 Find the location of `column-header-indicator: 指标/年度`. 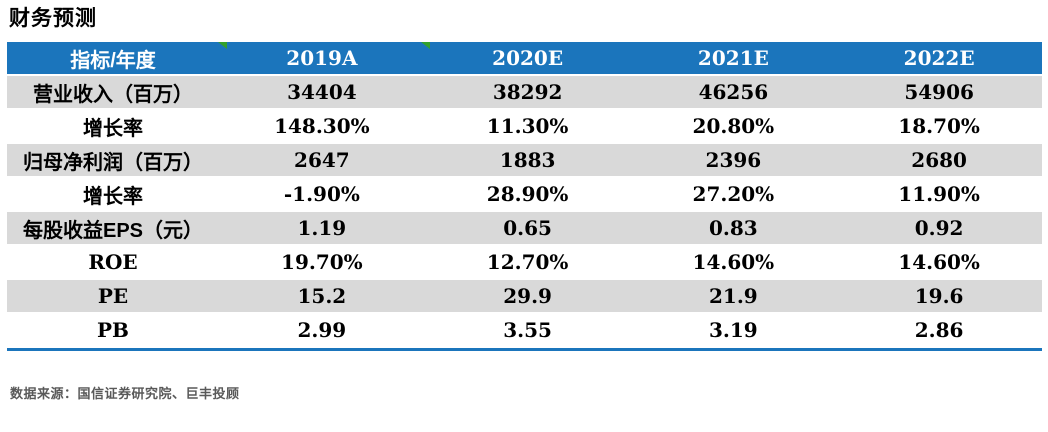

column-header-indicator: 指标/年度 is located at coordinates (113, 60).